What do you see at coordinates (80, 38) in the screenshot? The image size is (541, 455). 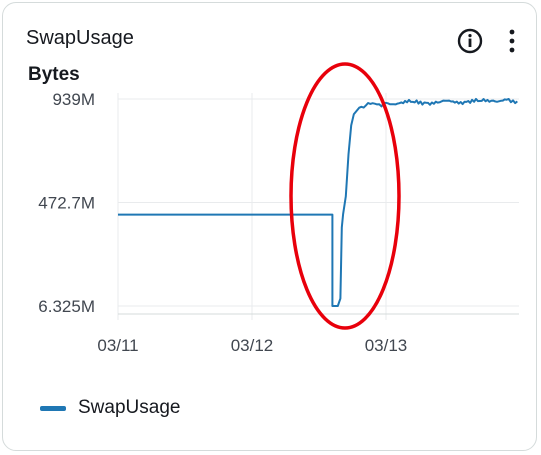 I see `widget-title: SwapUsage` at bounding box center [80, 38].